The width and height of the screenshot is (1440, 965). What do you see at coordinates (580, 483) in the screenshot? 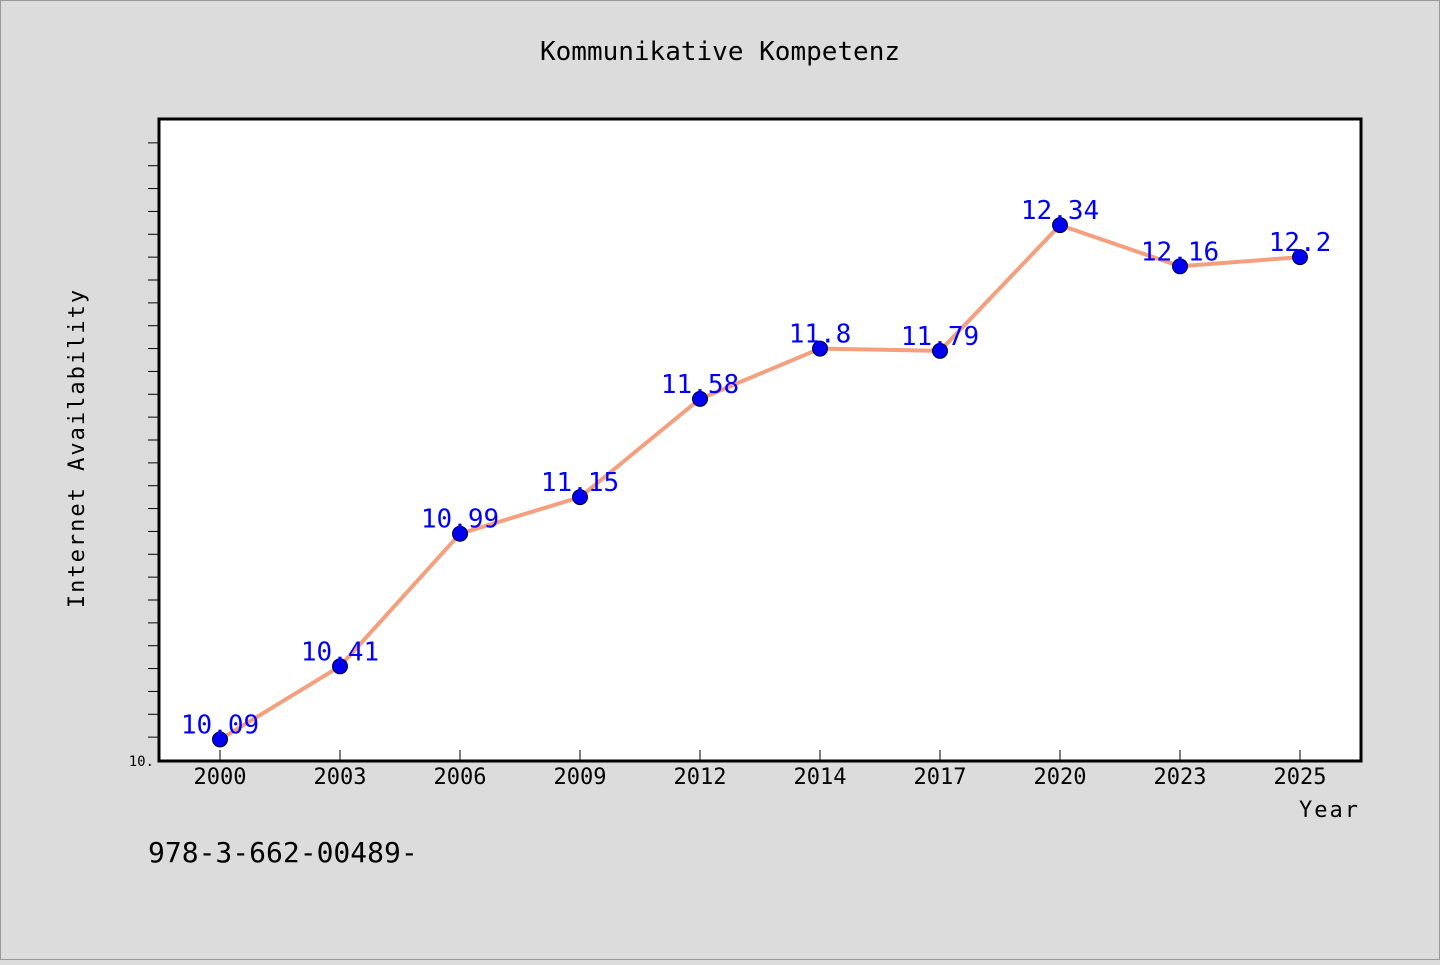
I see `data-label: 11.15` at bounding box center [580, 483].